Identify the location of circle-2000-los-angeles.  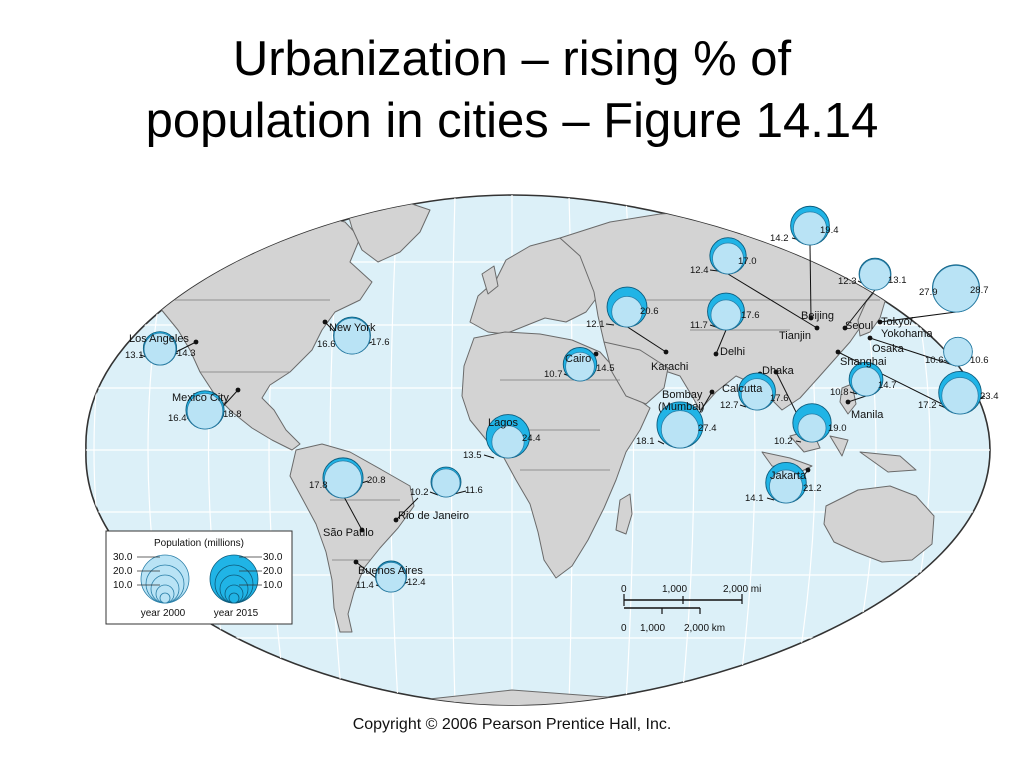
(160, 349).